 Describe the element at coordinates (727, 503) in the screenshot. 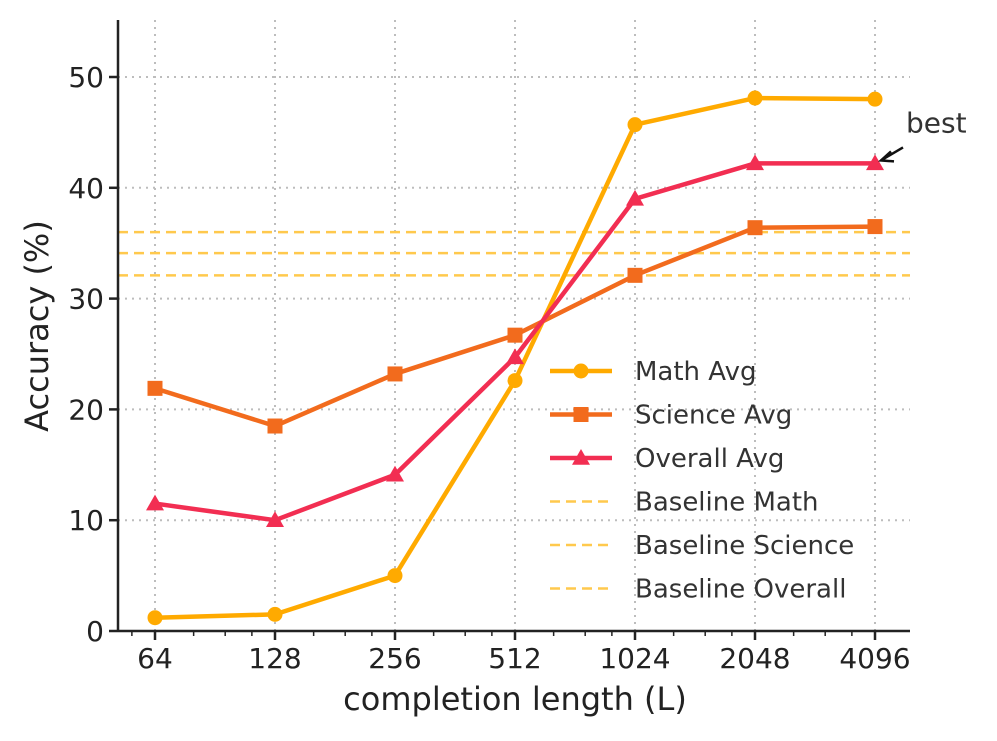

I see `legend-label-baseline-math: Baseline Math` at that location.